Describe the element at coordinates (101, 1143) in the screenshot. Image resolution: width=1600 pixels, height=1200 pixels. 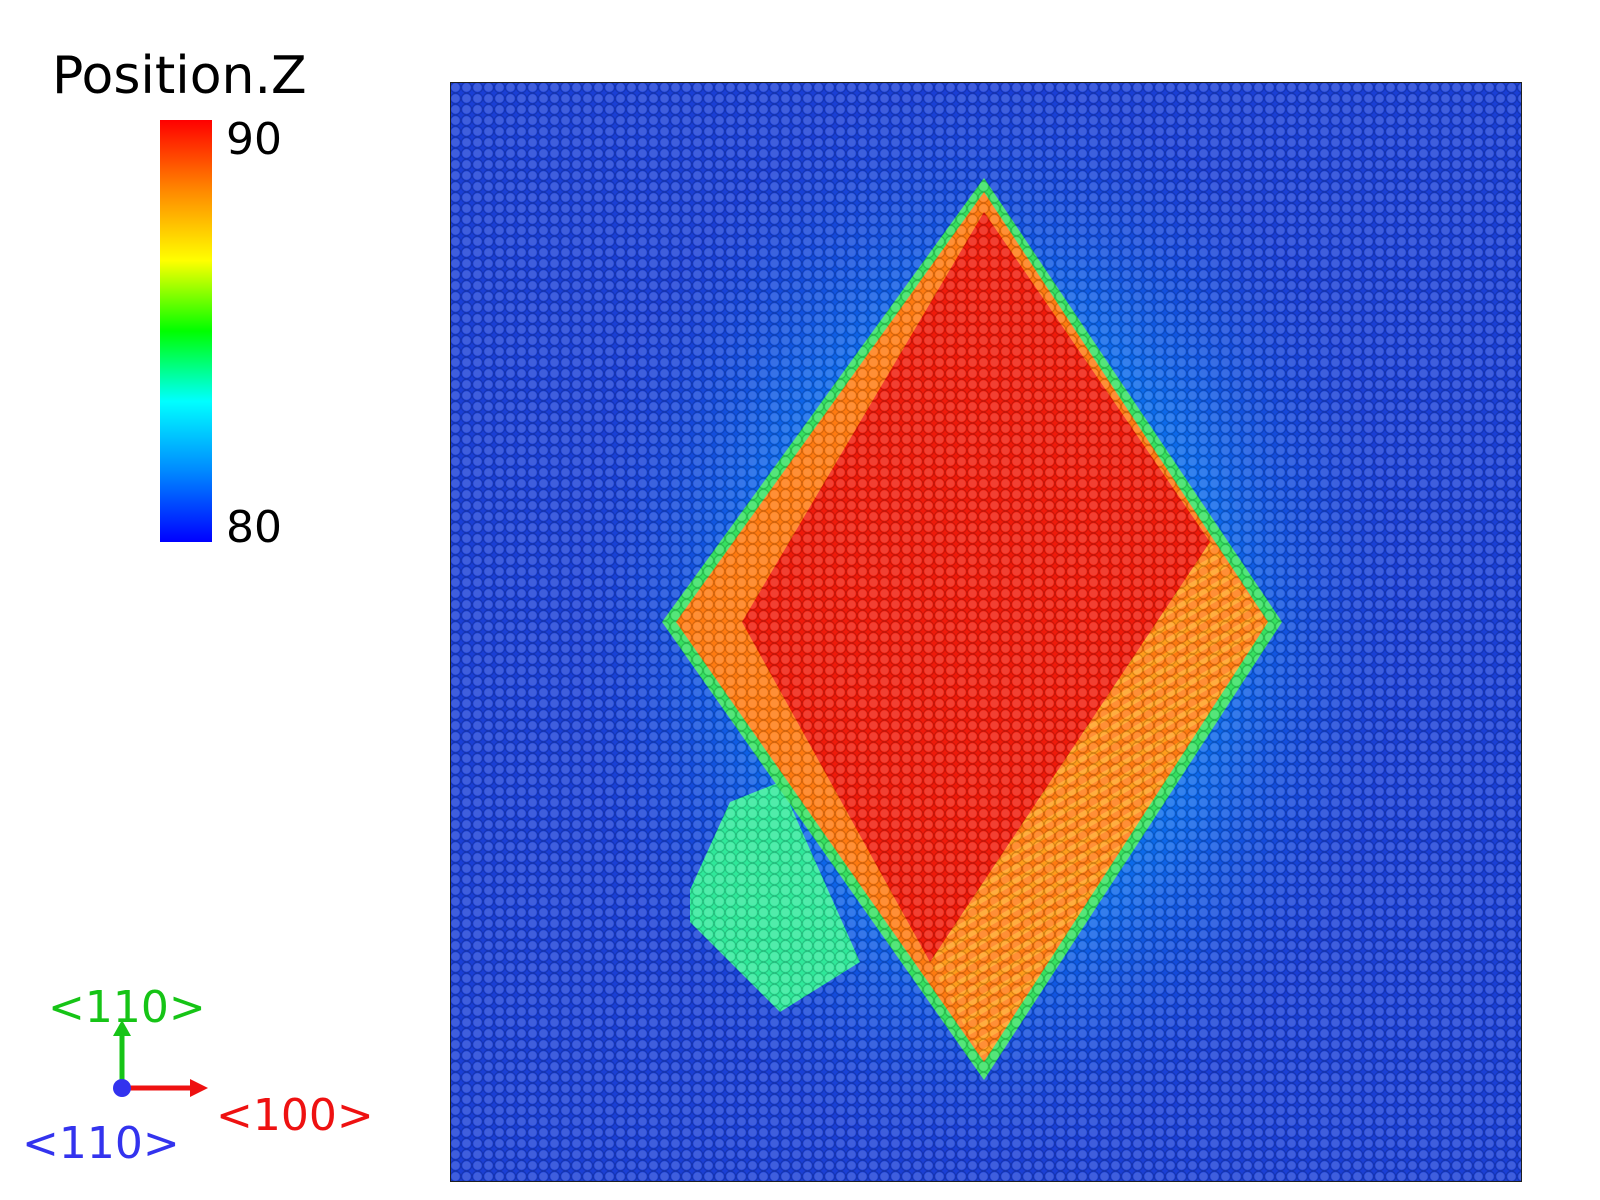
I see `axis-label-z: <110>` at that location.